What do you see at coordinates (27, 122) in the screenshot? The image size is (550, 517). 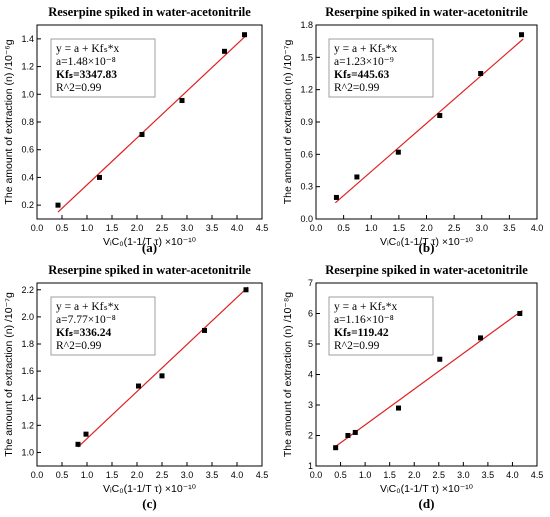 I see `y-tick-label: 0.8` at bounding box center [27, 122].